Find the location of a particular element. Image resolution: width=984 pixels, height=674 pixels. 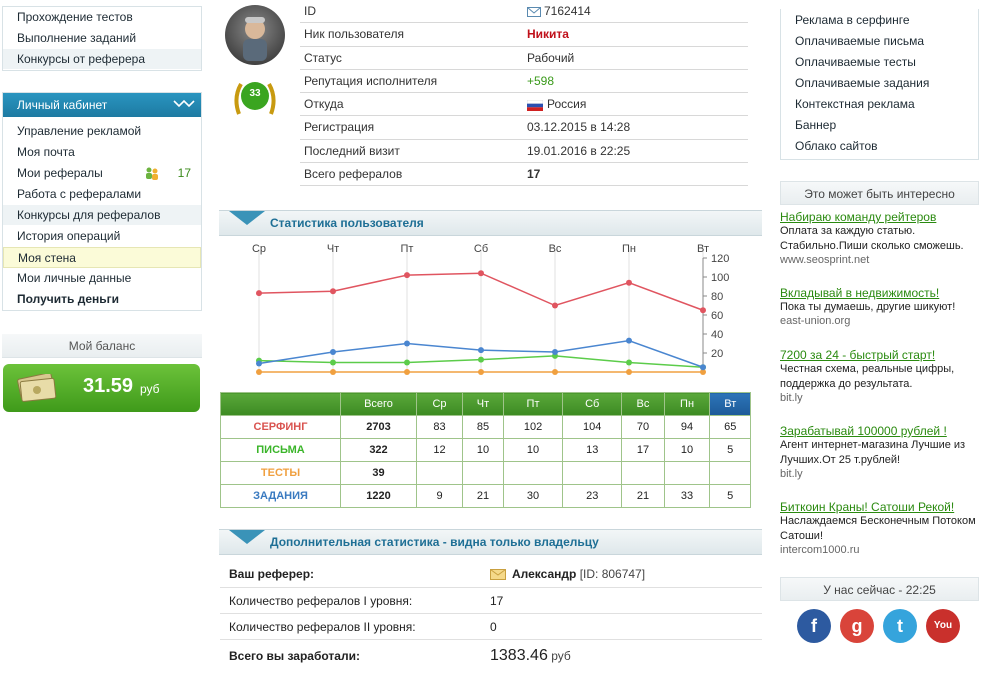

promo-url: east-union.org is located at coordinates (815, 321).